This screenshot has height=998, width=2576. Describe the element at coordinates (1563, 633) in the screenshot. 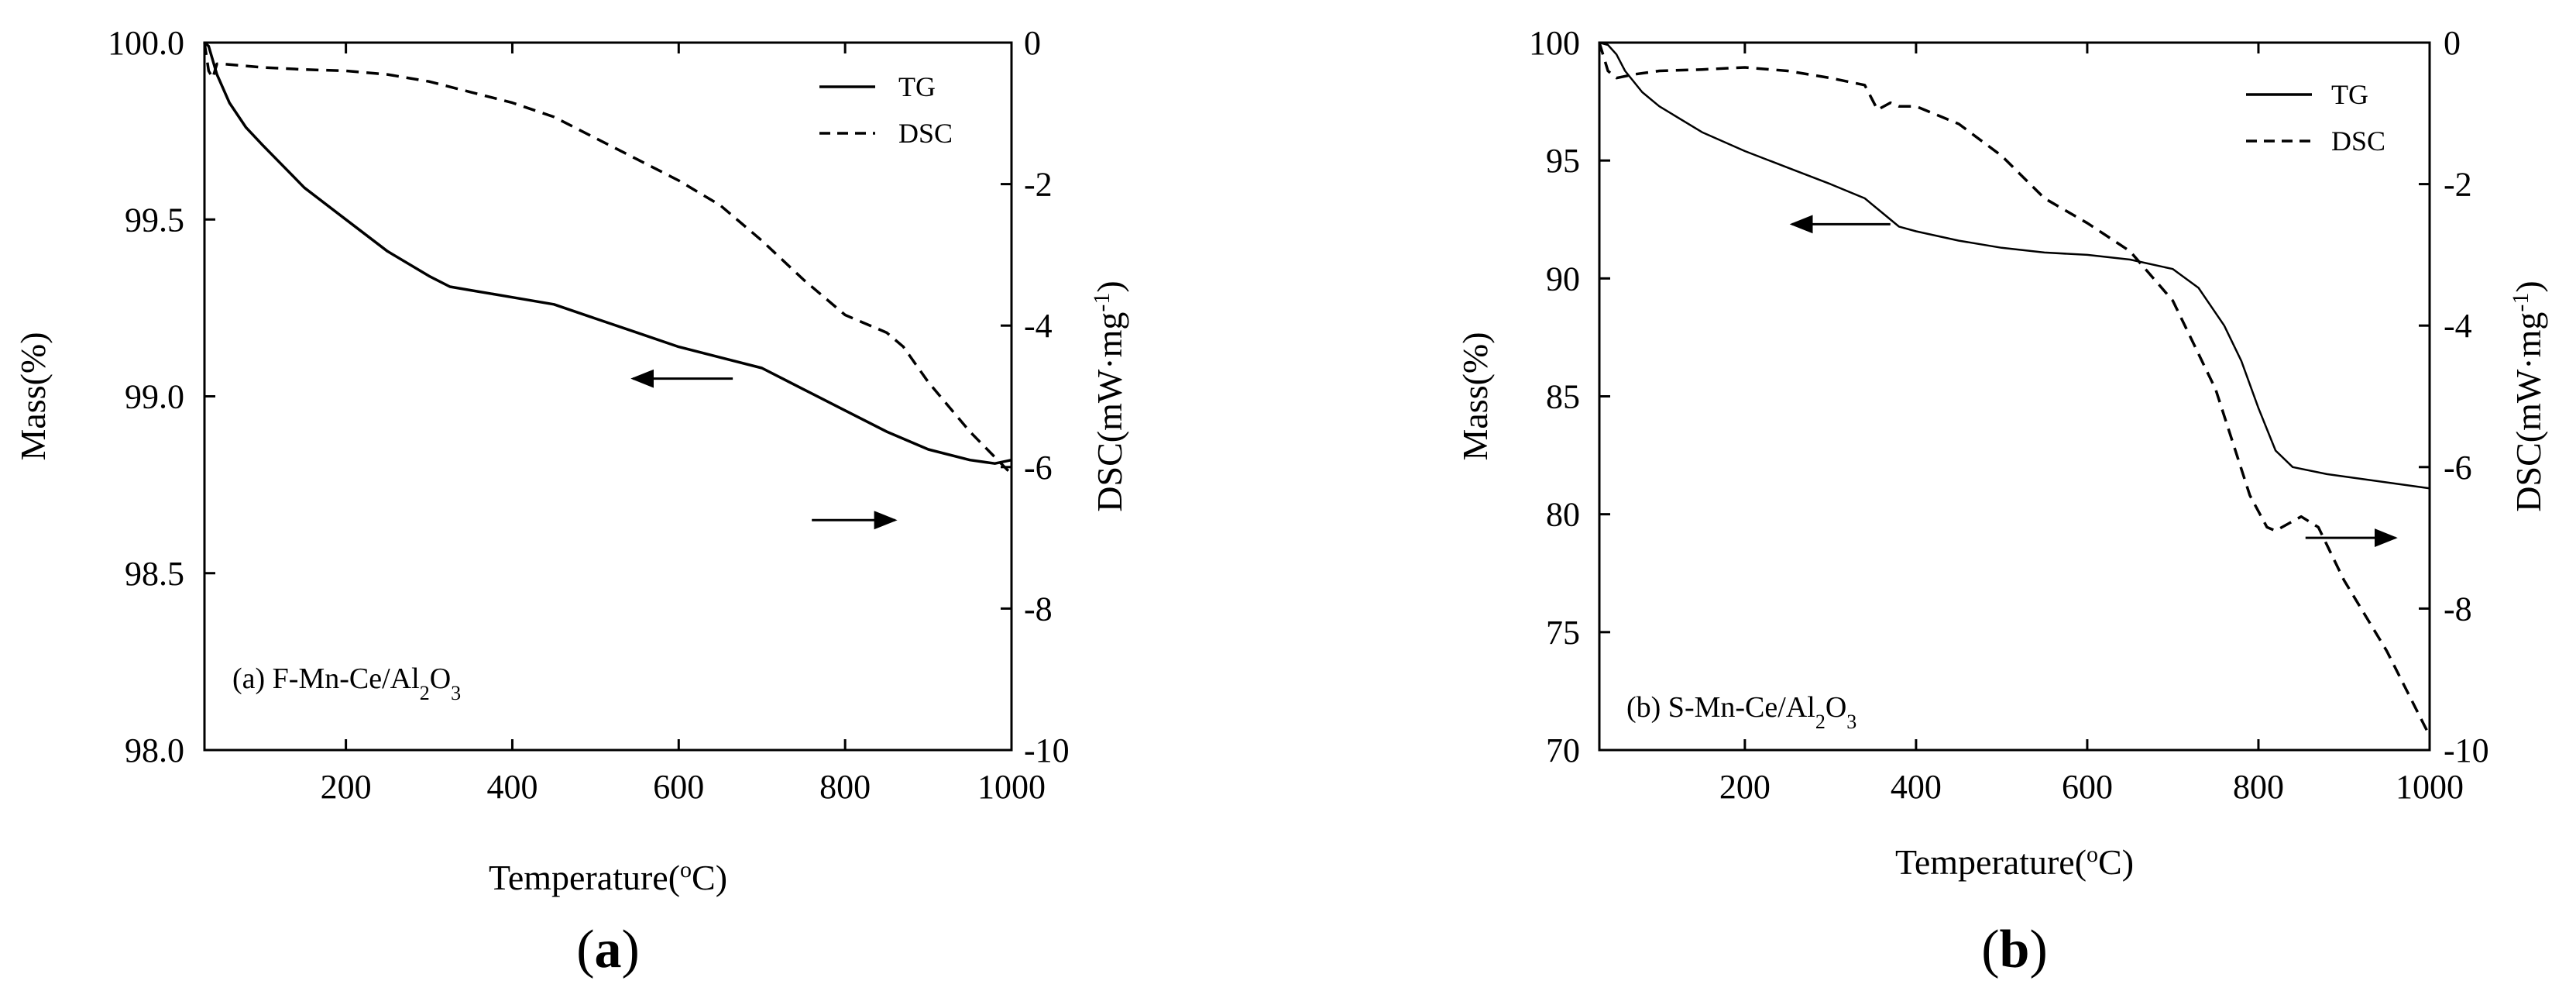

I see `y-left-tick-label: 75` at that location.